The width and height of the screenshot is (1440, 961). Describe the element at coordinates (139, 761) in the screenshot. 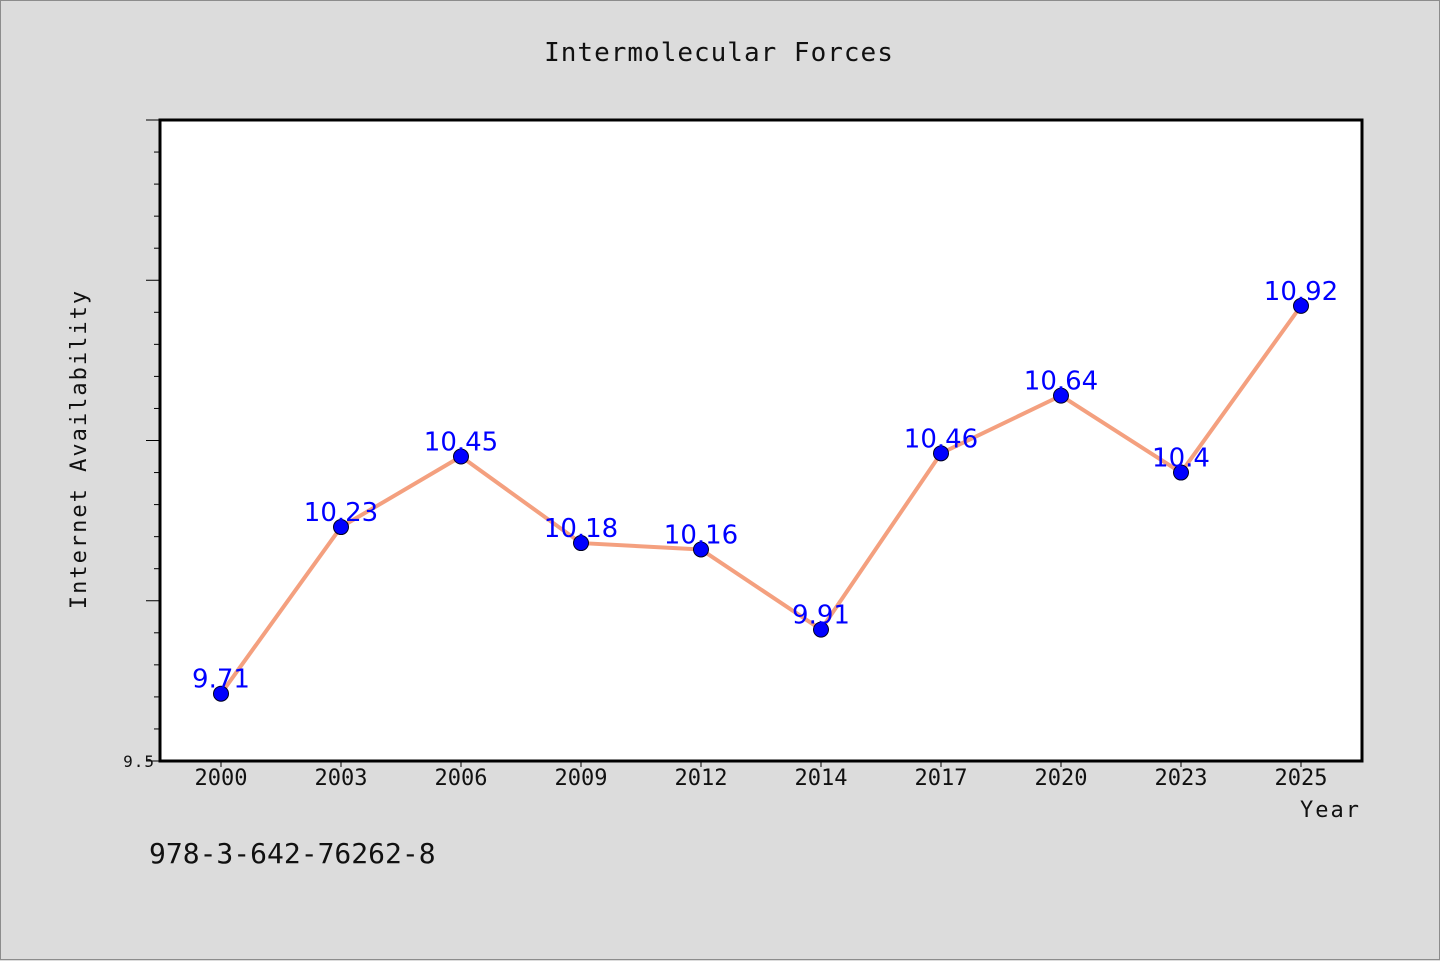

I see `y-tick-label: 9.5` at that location.